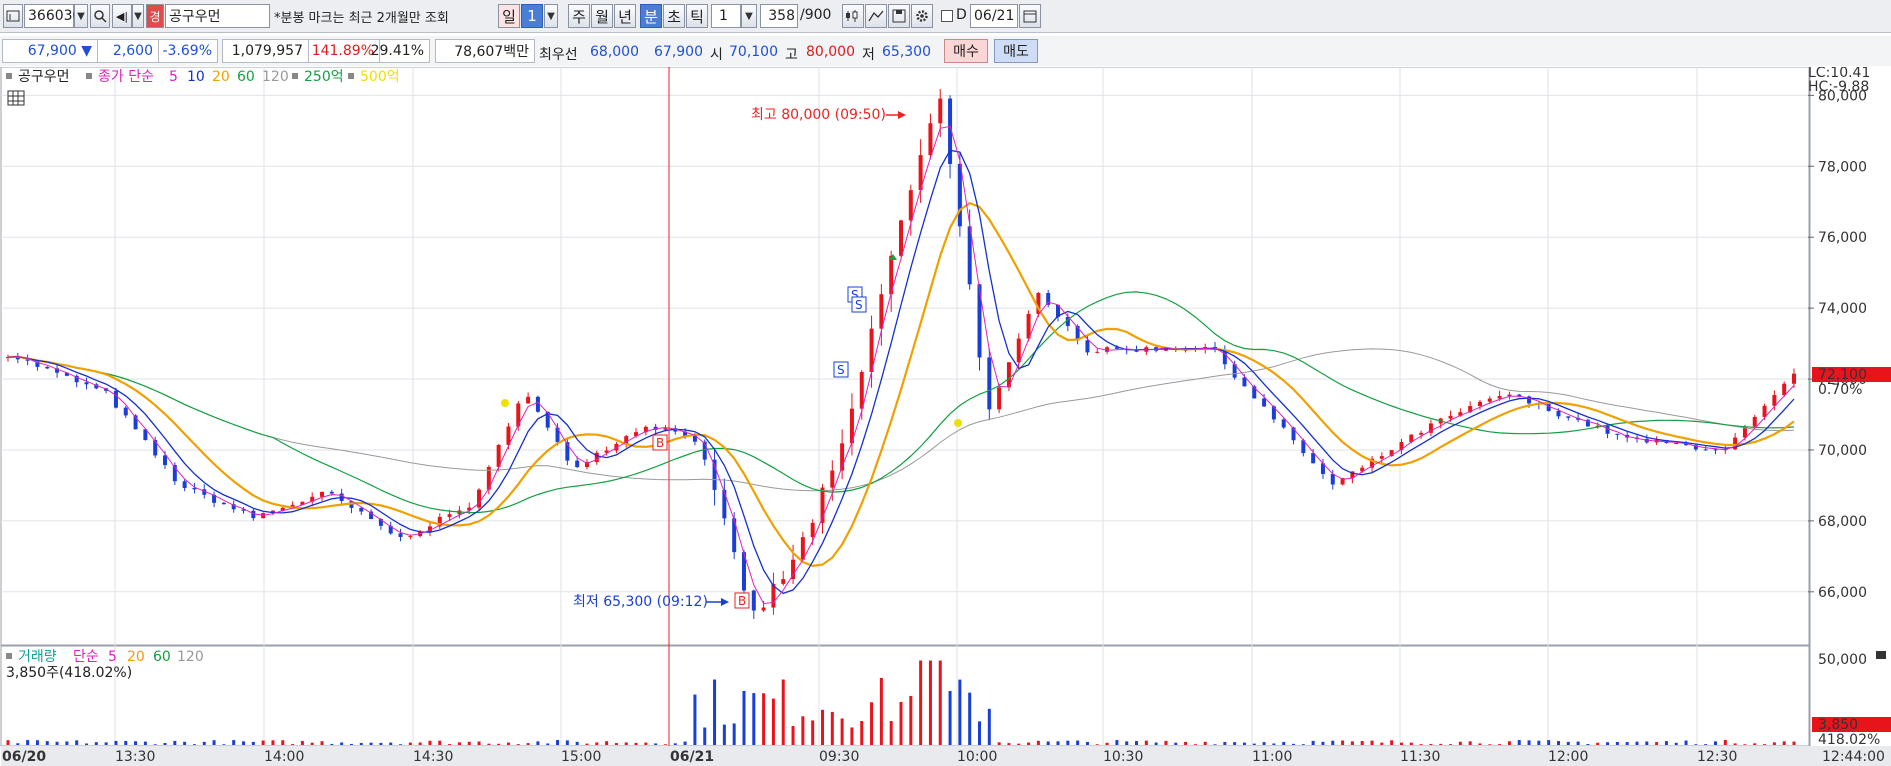  Describe the element at coordinates (726, 16) in the screenshot. I see `interval-input: 1` at that location.